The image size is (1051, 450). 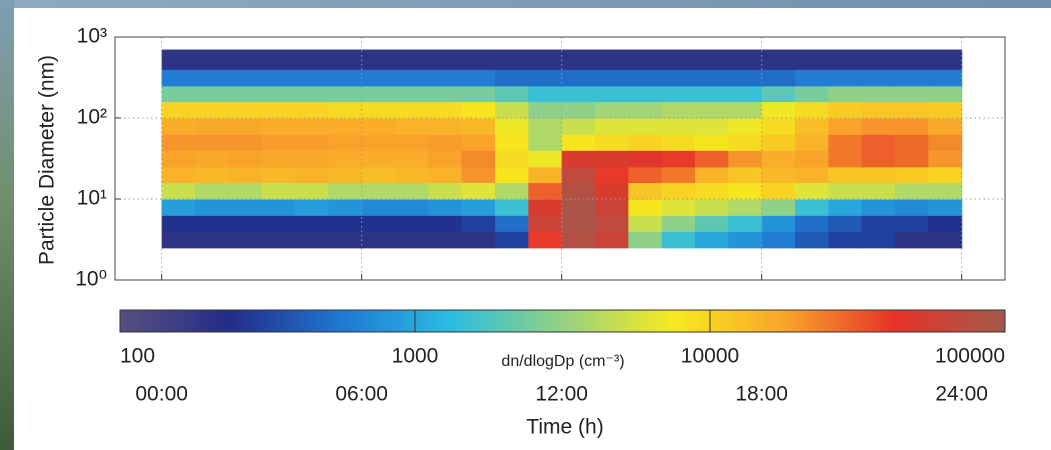 What do you see at coordinates (92, 117) in the screenshot?
I see `y-tick-label: 10²` at bounding box center [92, 117].